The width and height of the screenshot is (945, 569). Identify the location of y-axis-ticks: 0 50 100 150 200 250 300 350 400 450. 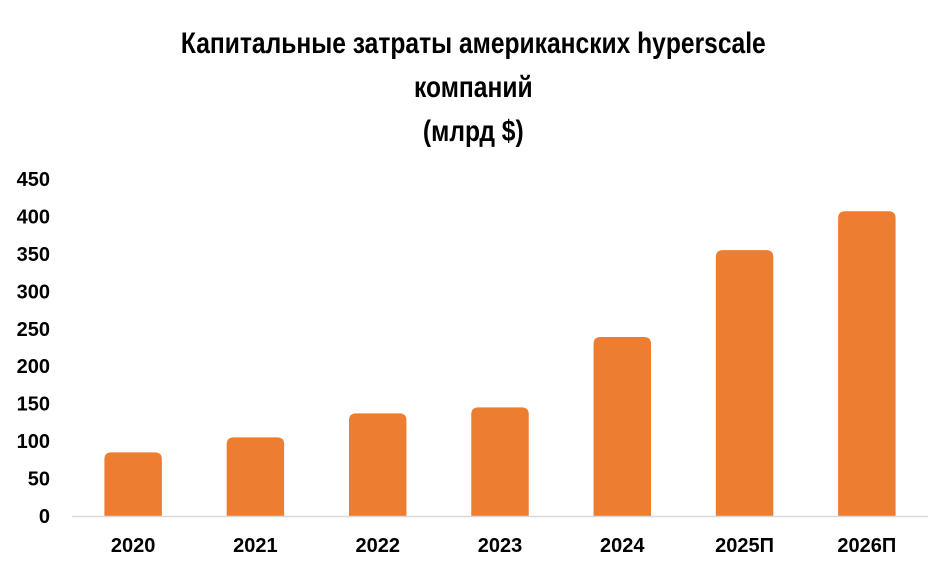
(33, 348).